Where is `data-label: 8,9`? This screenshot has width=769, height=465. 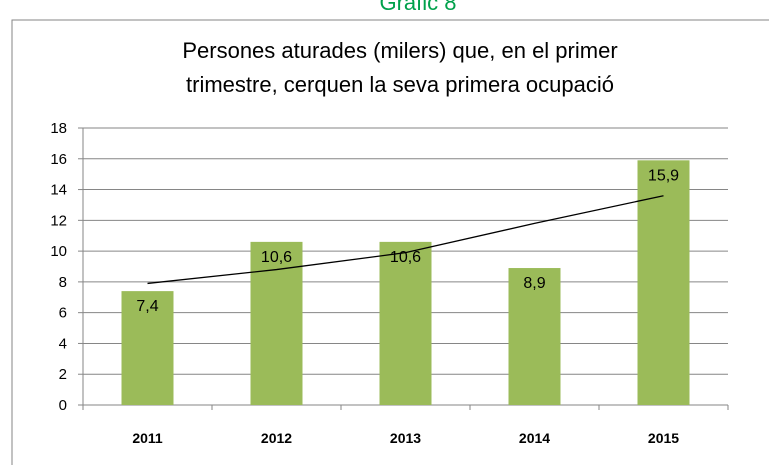 data-label: 8,9 is located at coordinates (534, 283).